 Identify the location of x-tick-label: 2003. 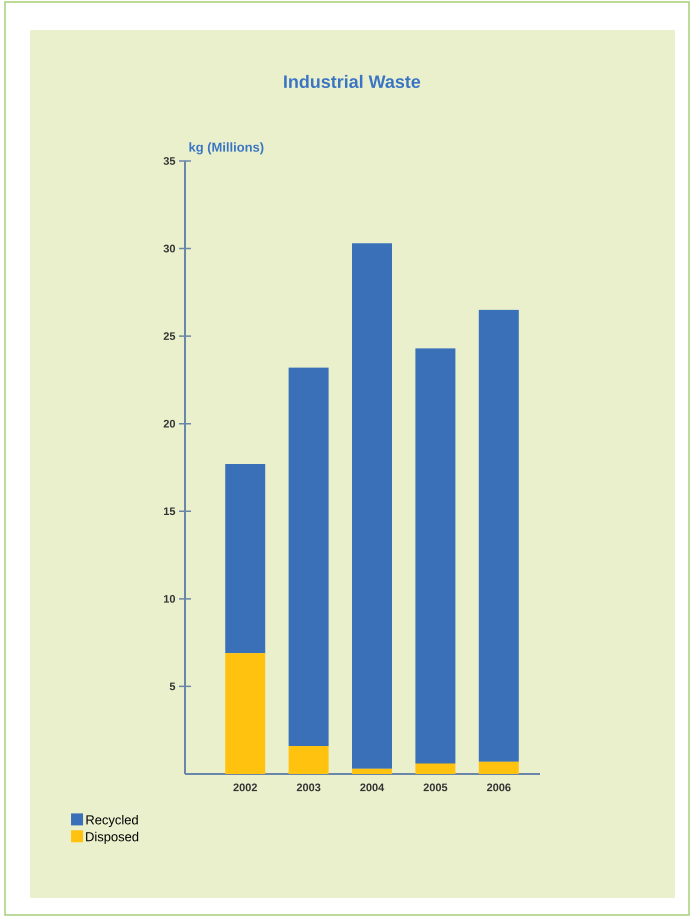
(308, 788).